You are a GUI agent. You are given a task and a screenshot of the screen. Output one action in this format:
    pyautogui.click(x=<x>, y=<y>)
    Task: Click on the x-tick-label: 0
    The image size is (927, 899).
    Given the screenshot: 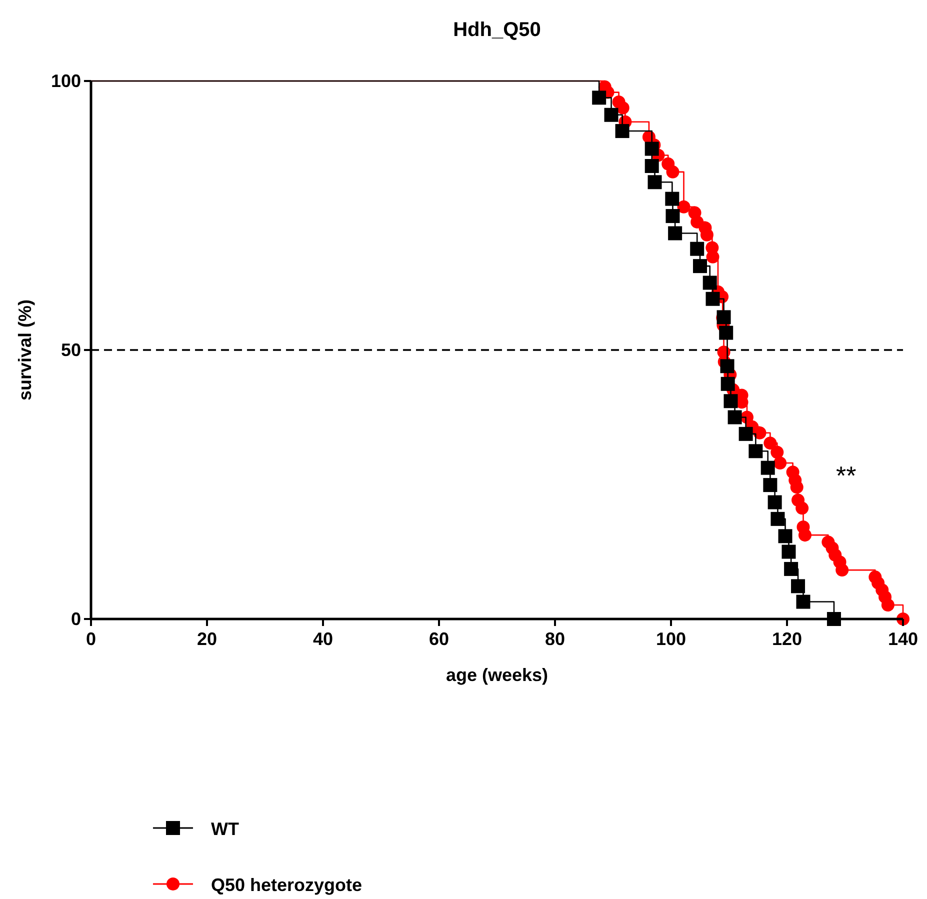 What is the action you would take?
    pyautogui.click(x=91, y=639)
    